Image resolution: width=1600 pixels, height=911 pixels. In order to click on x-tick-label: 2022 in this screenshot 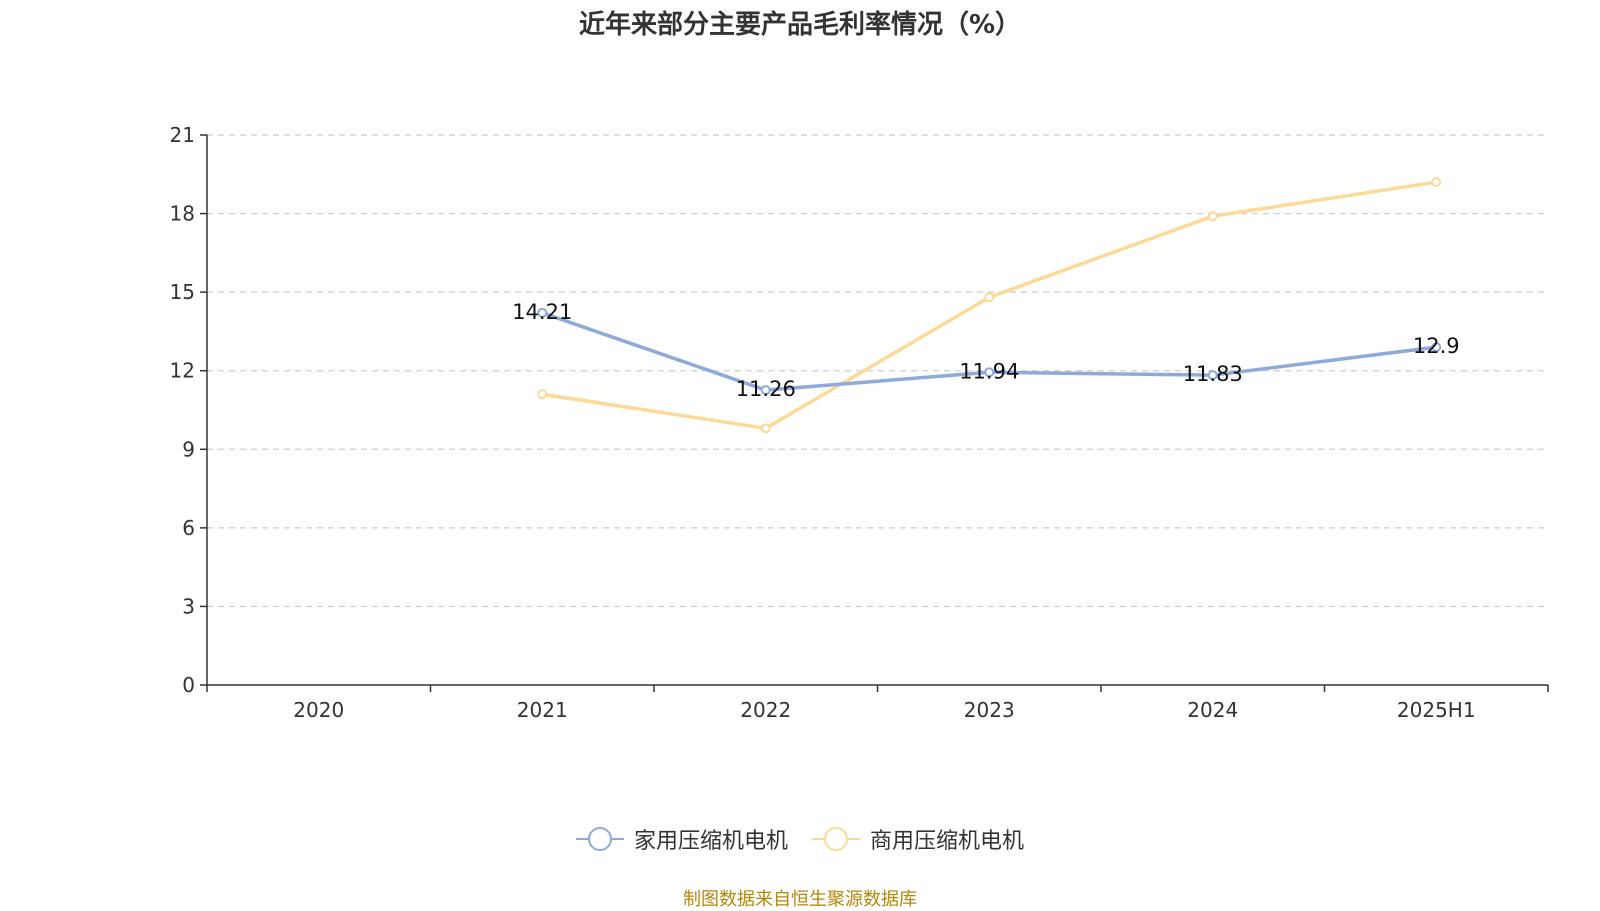, I will do `click(765, 710)`.